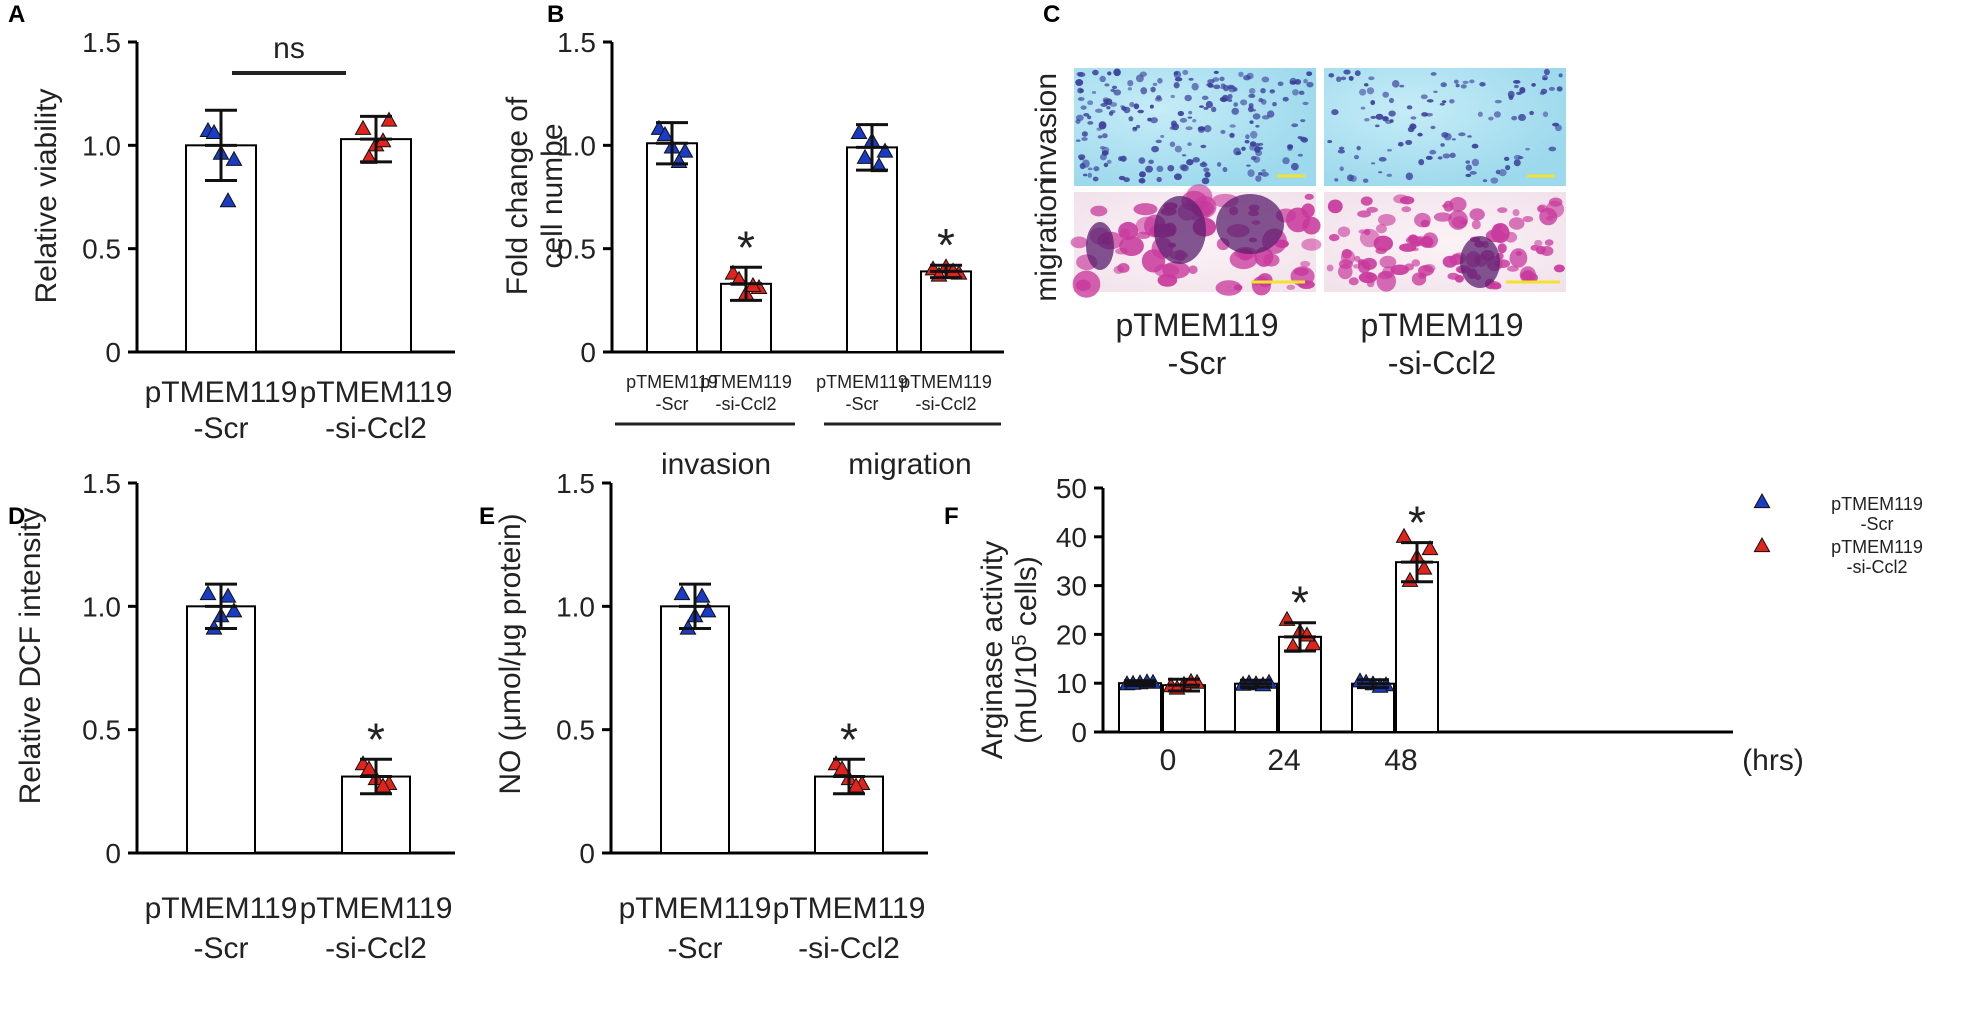 The width and height of the screenshot is (1971, 1010). Describe the element at coordinates (234, 610) in the screenshot. I see `panel-d-point` at that location.